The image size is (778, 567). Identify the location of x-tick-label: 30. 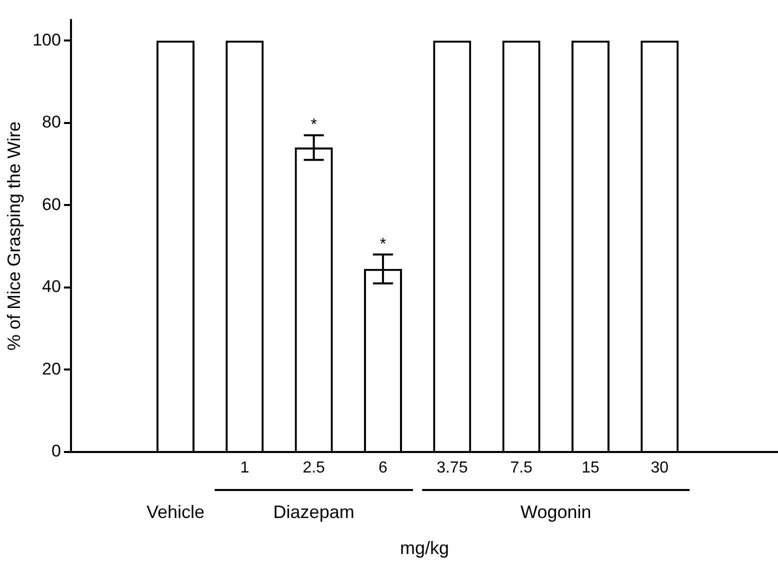
(659, 467).